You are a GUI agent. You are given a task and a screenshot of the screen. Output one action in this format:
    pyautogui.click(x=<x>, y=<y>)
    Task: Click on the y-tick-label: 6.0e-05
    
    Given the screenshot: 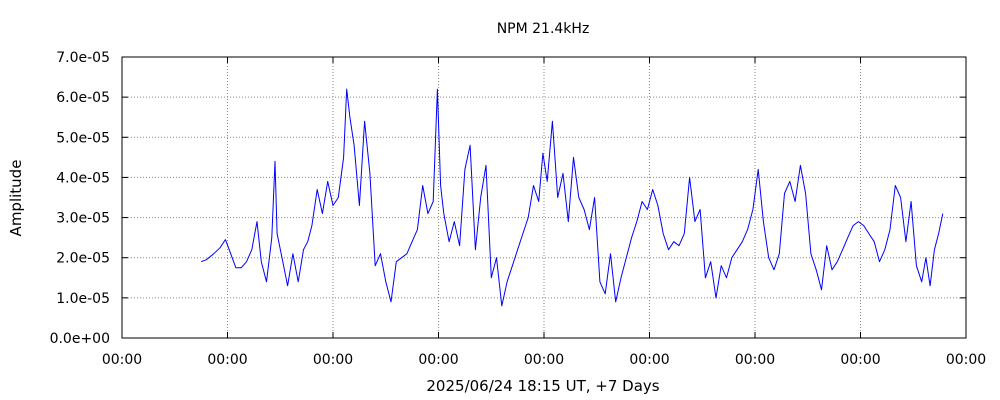 What is the action you would take?
    pyautogui.click(x=83, y=98)
    